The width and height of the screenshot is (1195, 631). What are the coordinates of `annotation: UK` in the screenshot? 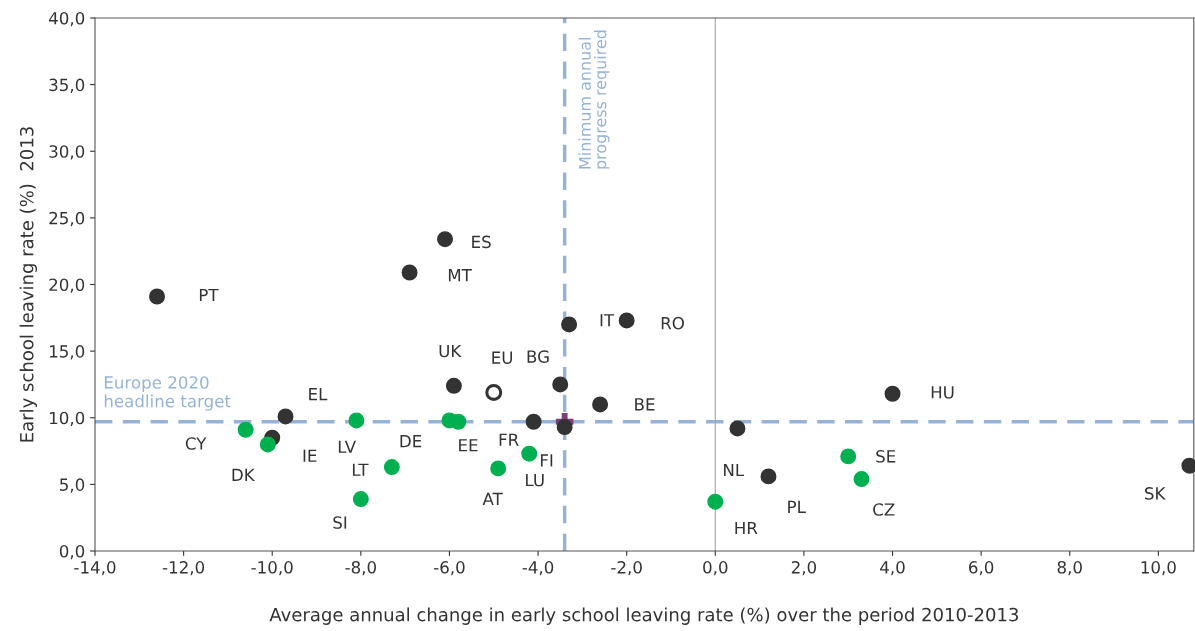 It's located at (450, 351).